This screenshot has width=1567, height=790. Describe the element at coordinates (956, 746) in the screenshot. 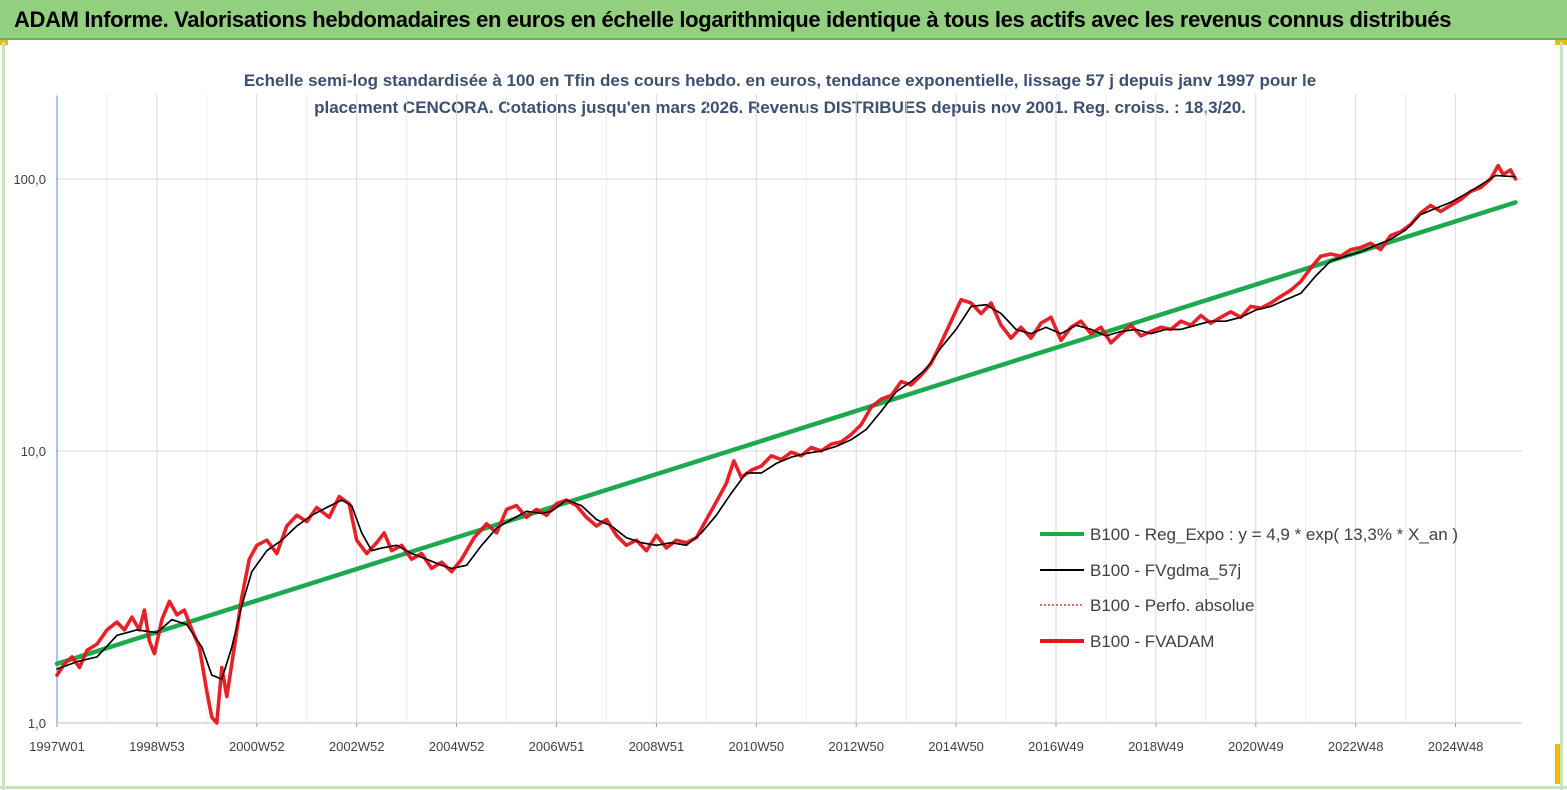

I see `x-tick-label: 2014W50` at that location.